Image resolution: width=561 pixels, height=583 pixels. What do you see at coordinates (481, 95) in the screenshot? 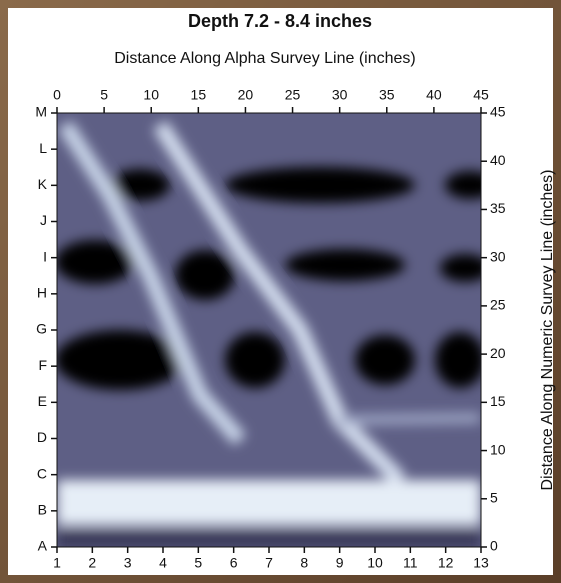
I see `x-tick-label: 45` at bounding box center [481, 95].